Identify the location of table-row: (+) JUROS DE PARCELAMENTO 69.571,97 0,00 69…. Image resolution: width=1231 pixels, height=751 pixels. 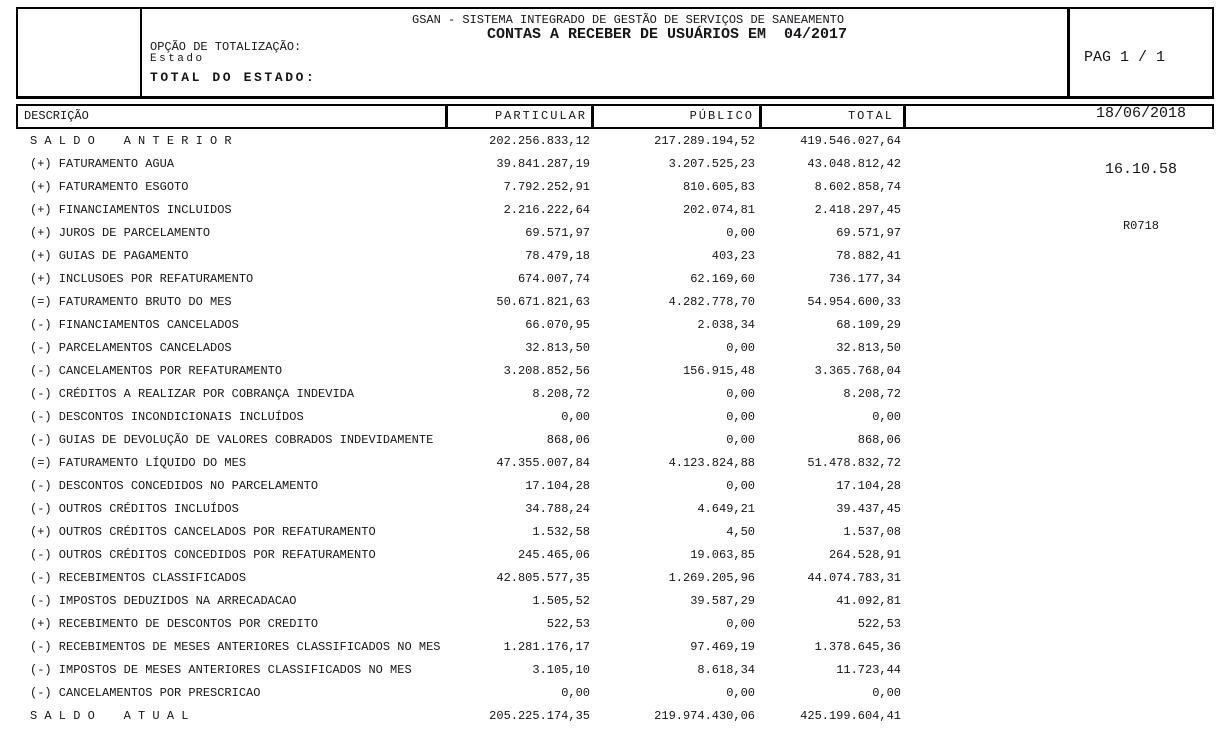
(615, 233).